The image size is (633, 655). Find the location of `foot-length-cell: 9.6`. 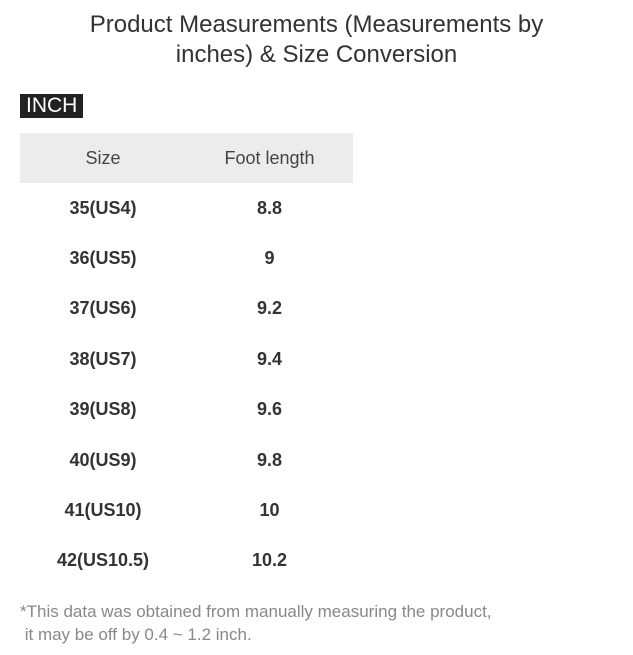

foot-length-cell: 9.6 is located at coordinates (269, 409).